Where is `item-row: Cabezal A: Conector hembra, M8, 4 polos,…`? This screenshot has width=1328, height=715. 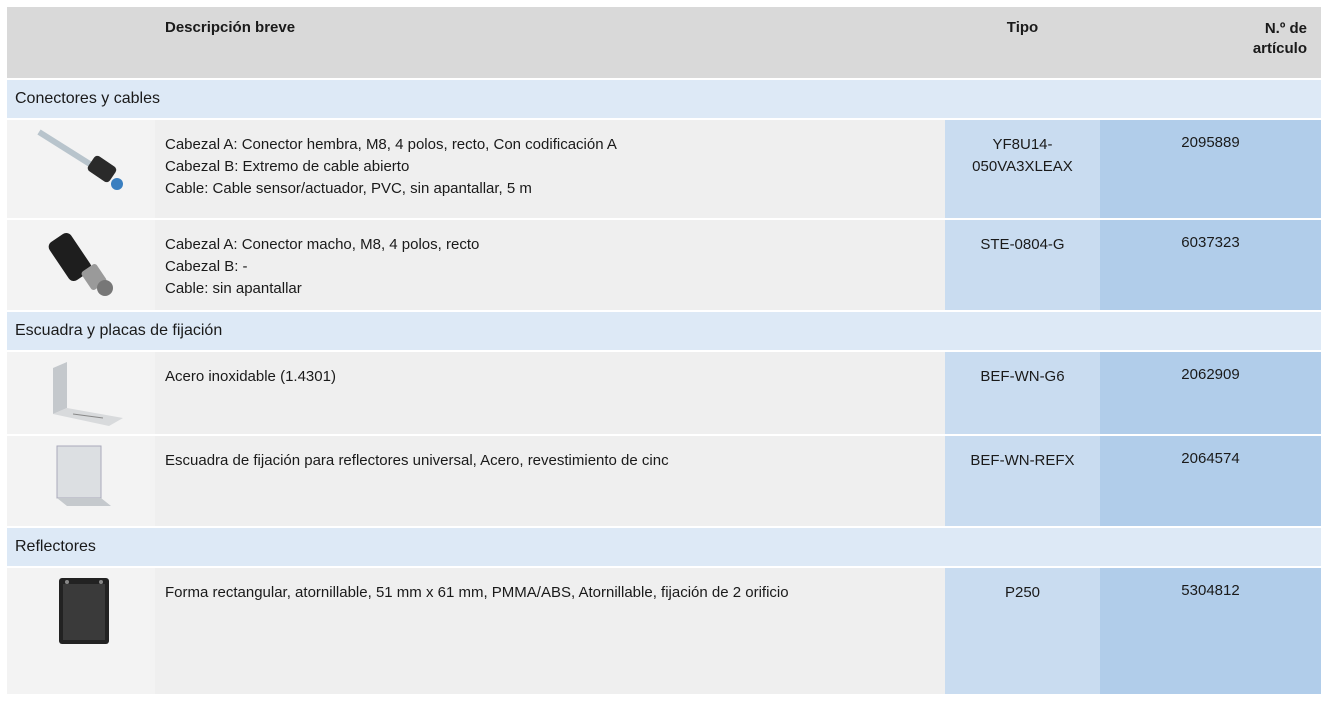
item-row: Cabezal A: Conector hembra, M8, 4 polos,… is located at coordinates (664, 169).